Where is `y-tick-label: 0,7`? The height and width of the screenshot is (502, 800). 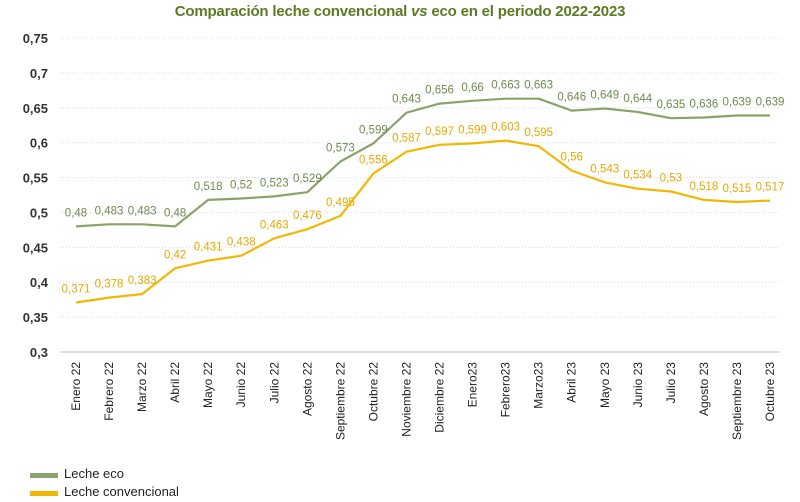
y-tick-label: 0,7 is located at coordinates (39, 73).